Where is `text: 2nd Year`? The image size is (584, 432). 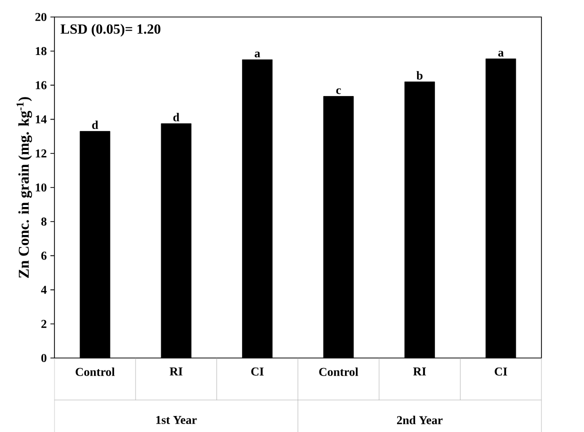 text: 2nd Year is located at coordinates (420, 420).